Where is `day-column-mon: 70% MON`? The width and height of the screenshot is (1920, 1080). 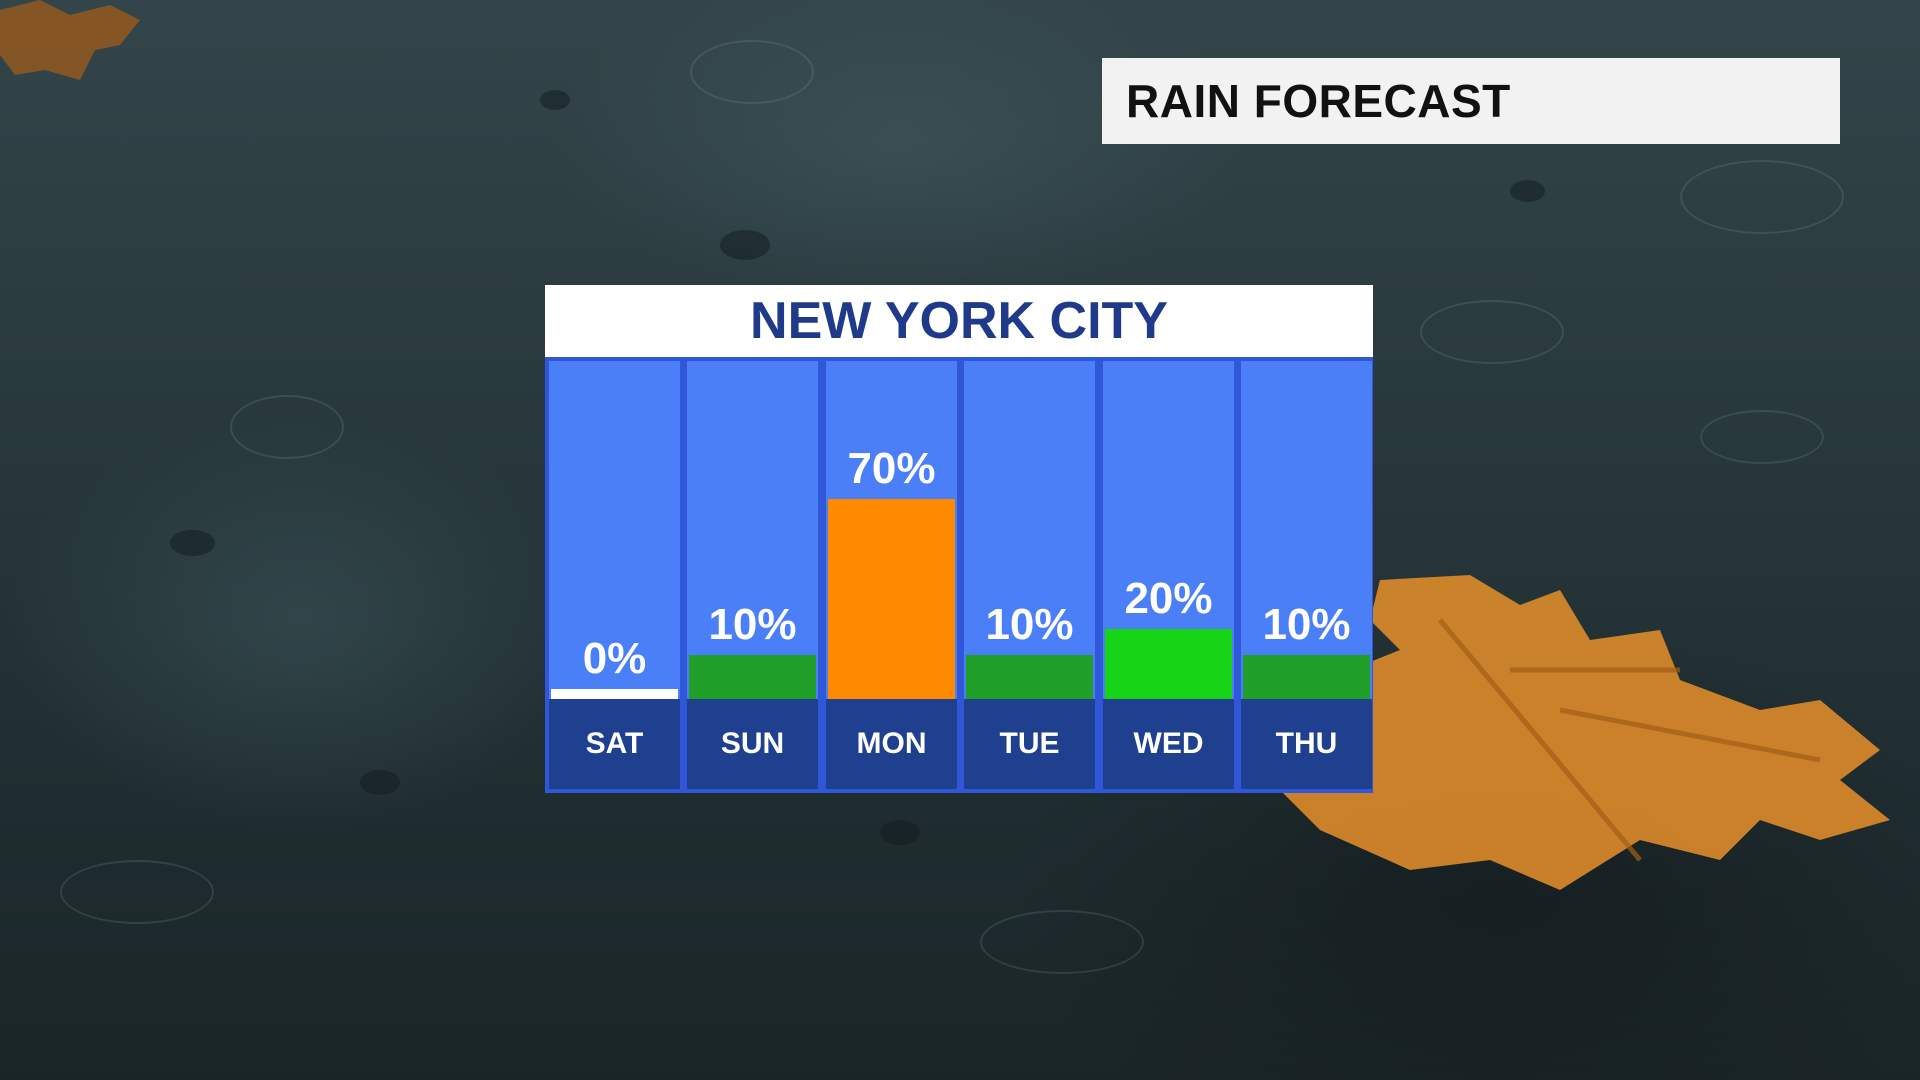 day-column-mon: 70% MON is located at coordinates (891, 575).